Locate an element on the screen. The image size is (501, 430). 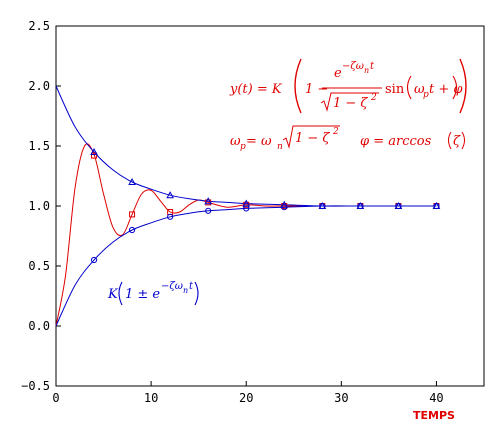
x-tick-label: 30 is located at coordinates (341, 398).